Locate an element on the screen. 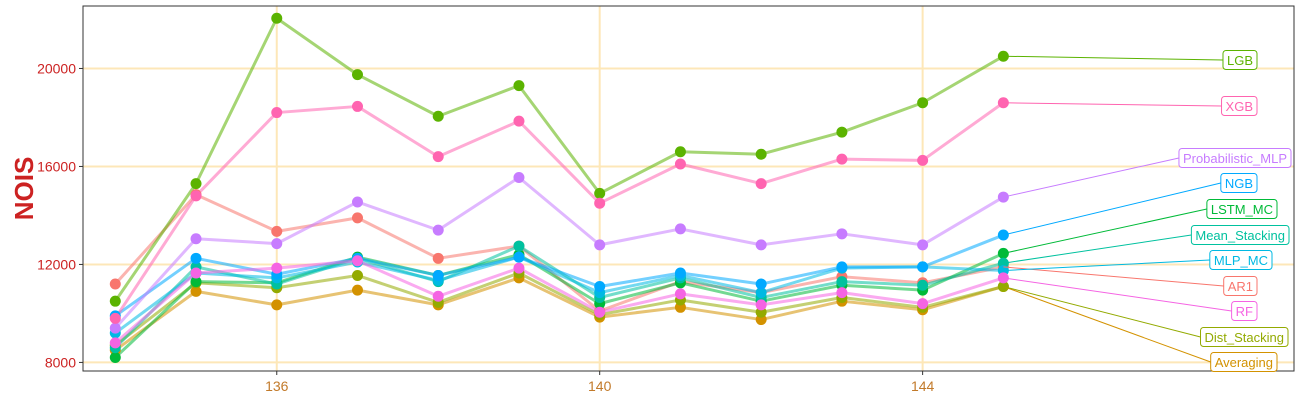 Image resolution: width=1300 pixels, height=400 pixels. series-line-dist-stacking is located at coordinates (559, 309).